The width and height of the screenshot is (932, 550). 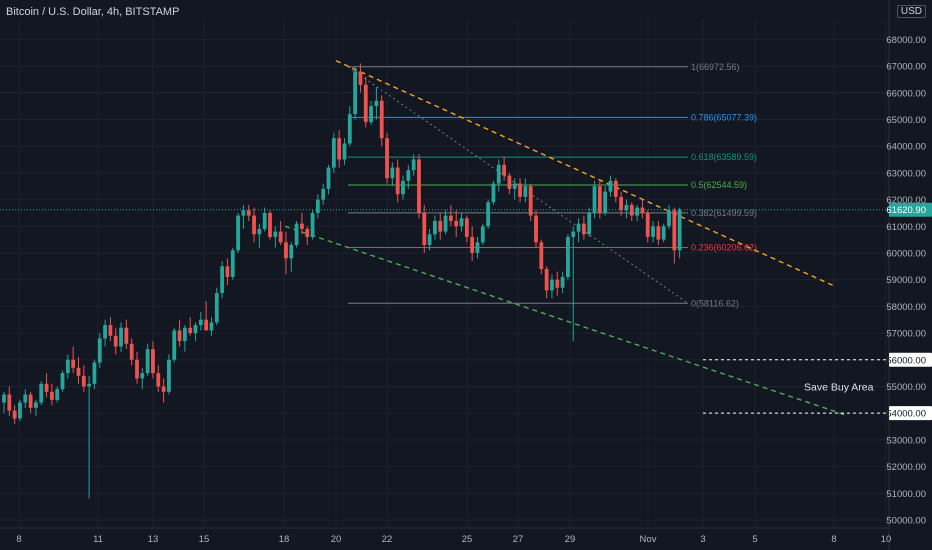 What do you see at coordinates (906, 227) in the screenshot?
I see `price-tick-label: 61000.00` at bounding box center [906, 227].